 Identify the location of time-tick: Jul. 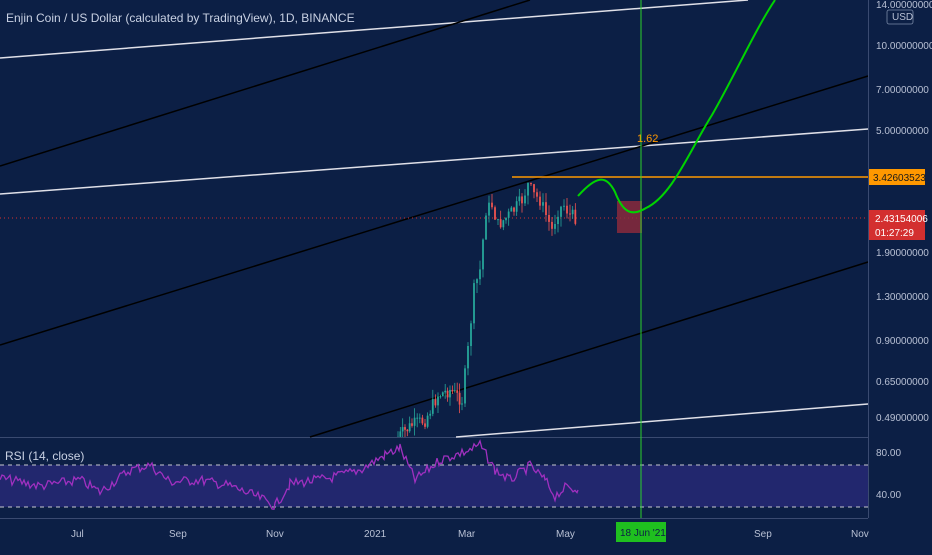
(77, 534).